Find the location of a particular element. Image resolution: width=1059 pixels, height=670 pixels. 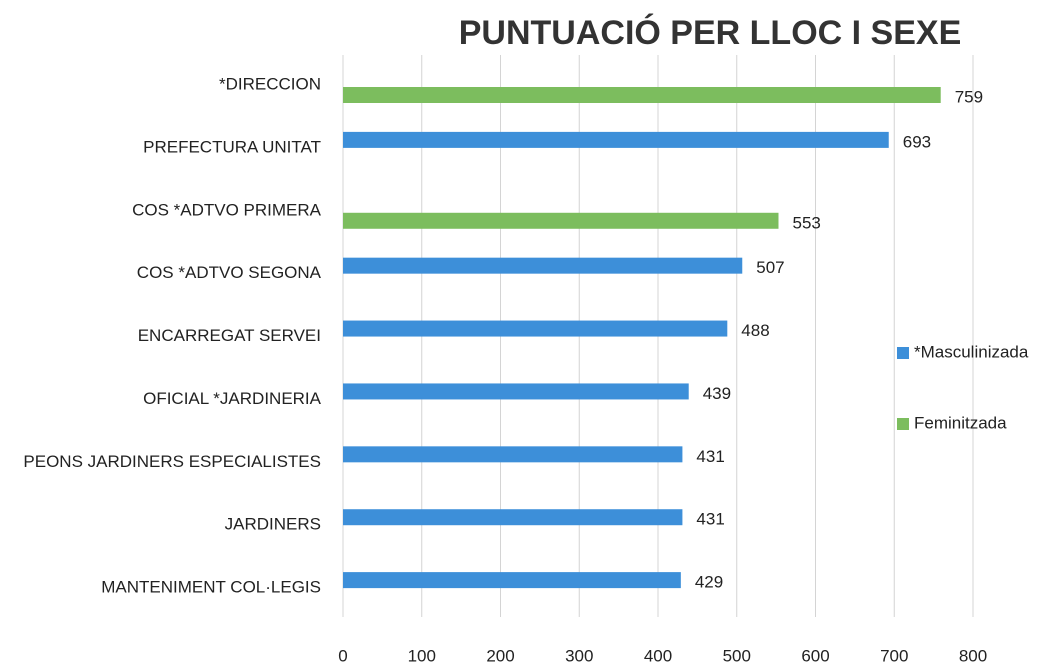

y-tick-label: JARDINERS is located at coordinates (273, 524).